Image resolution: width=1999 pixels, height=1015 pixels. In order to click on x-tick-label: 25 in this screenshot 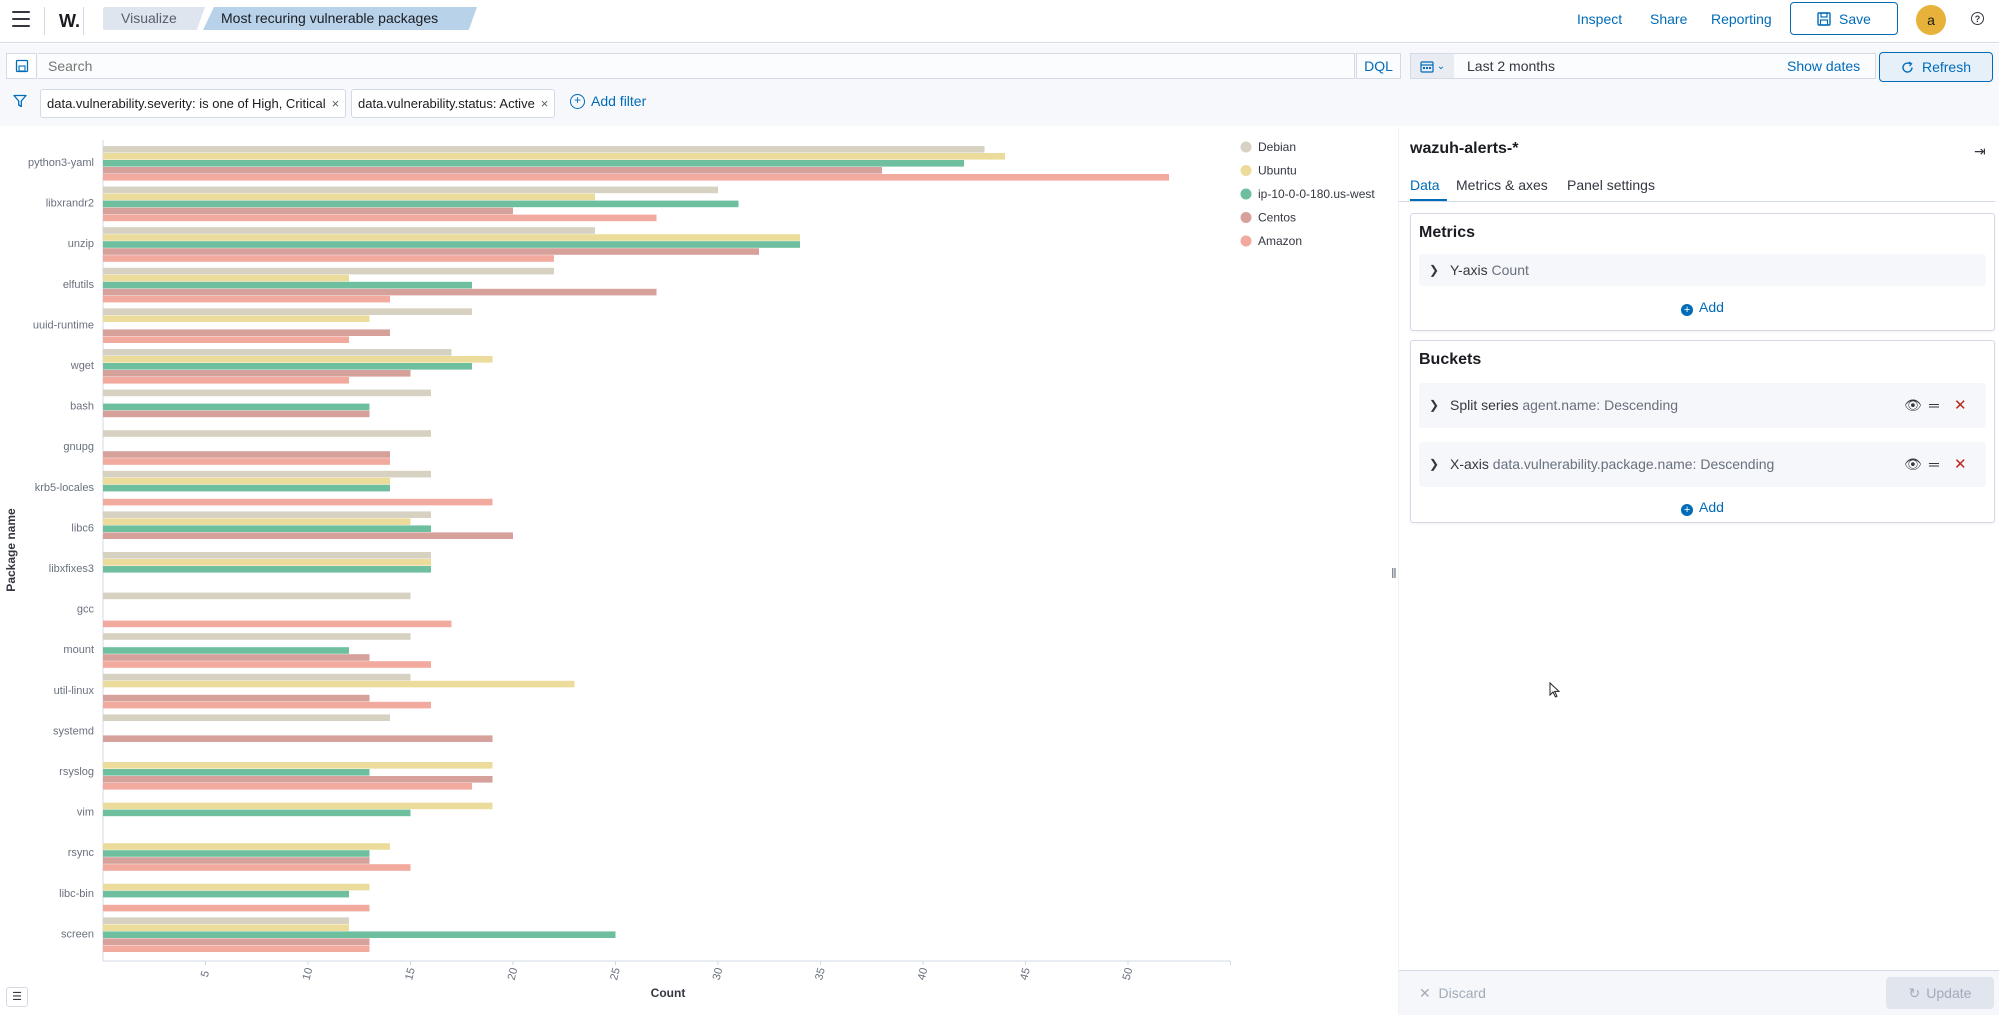, I will do `click(615, 974)`.